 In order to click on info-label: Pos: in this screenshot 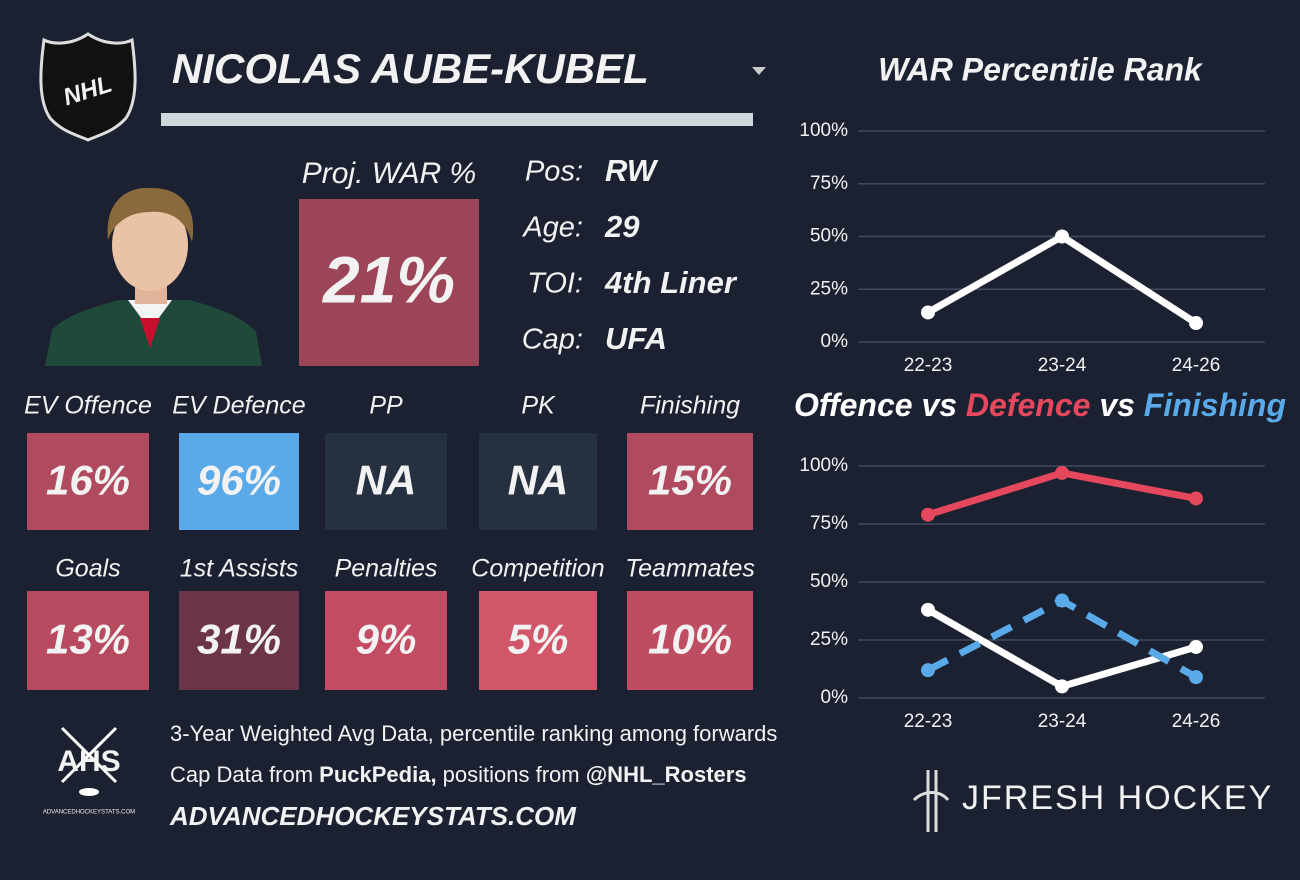, I will do `click(554, 172)`.